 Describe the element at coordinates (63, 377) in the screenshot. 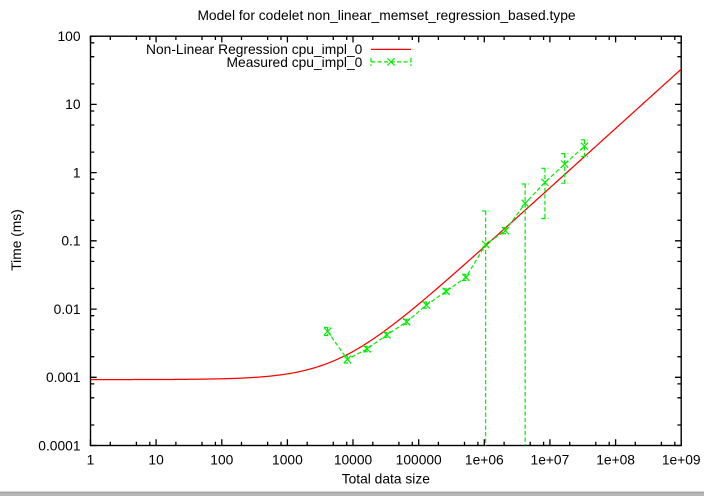

I see `svg-text: 0.001` at that location.